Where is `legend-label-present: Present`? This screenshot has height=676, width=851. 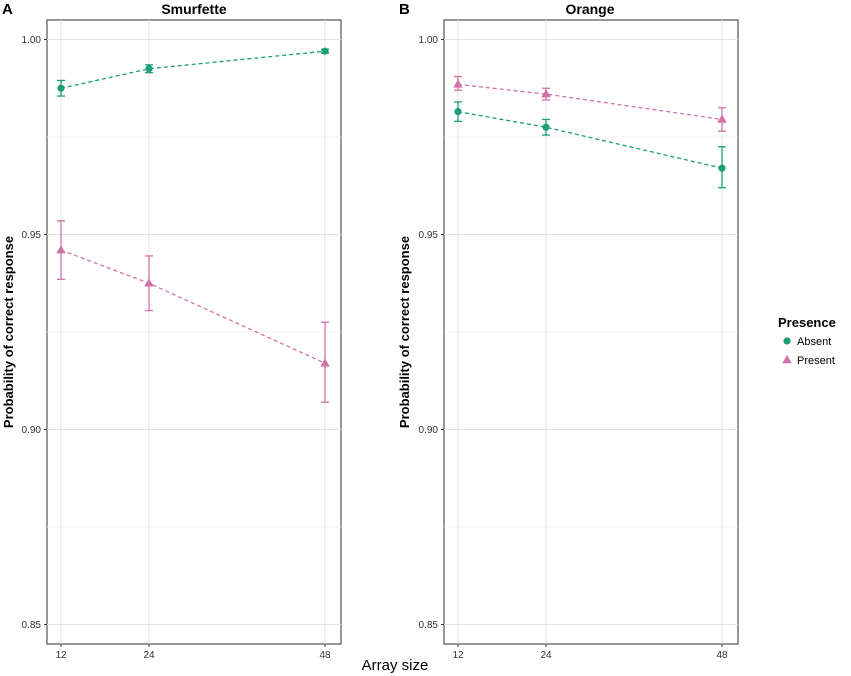
legend-label-present: Present is located at coordinates (816, 361).